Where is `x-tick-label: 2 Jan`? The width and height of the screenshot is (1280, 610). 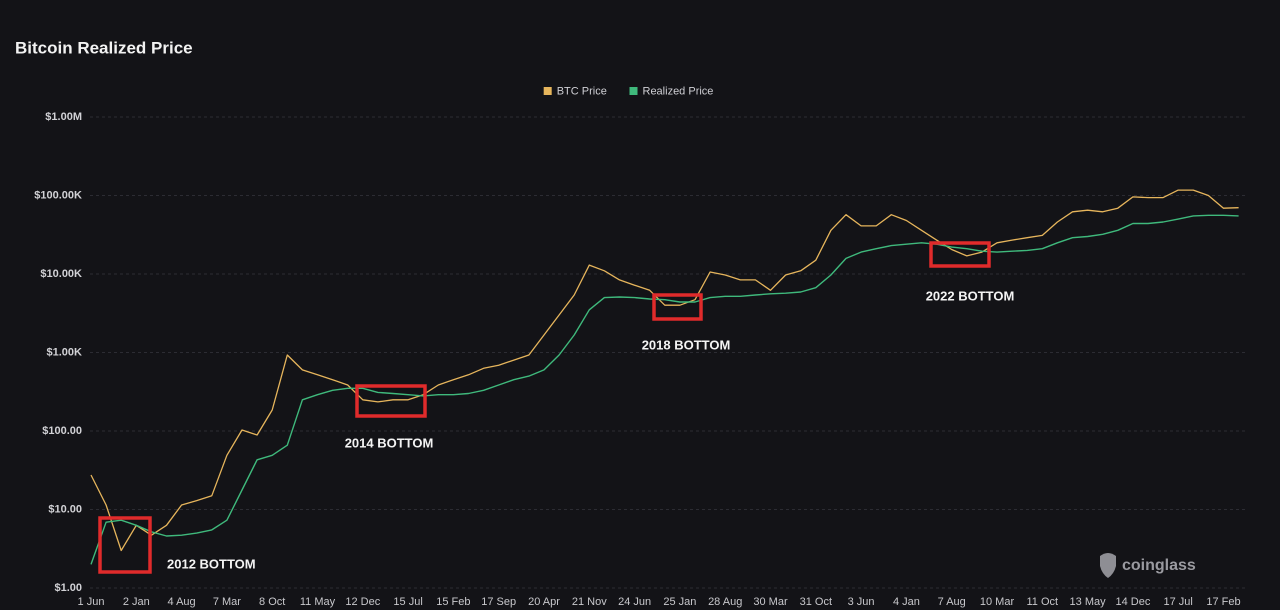 x-tick-label: 2 Jan is located at coordinates (136, 602).